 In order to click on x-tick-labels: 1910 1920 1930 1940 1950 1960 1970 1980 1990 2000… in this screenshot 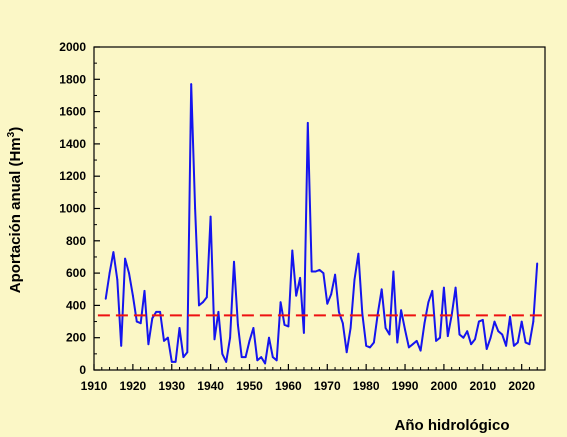, I will do `click(308, 386)`.